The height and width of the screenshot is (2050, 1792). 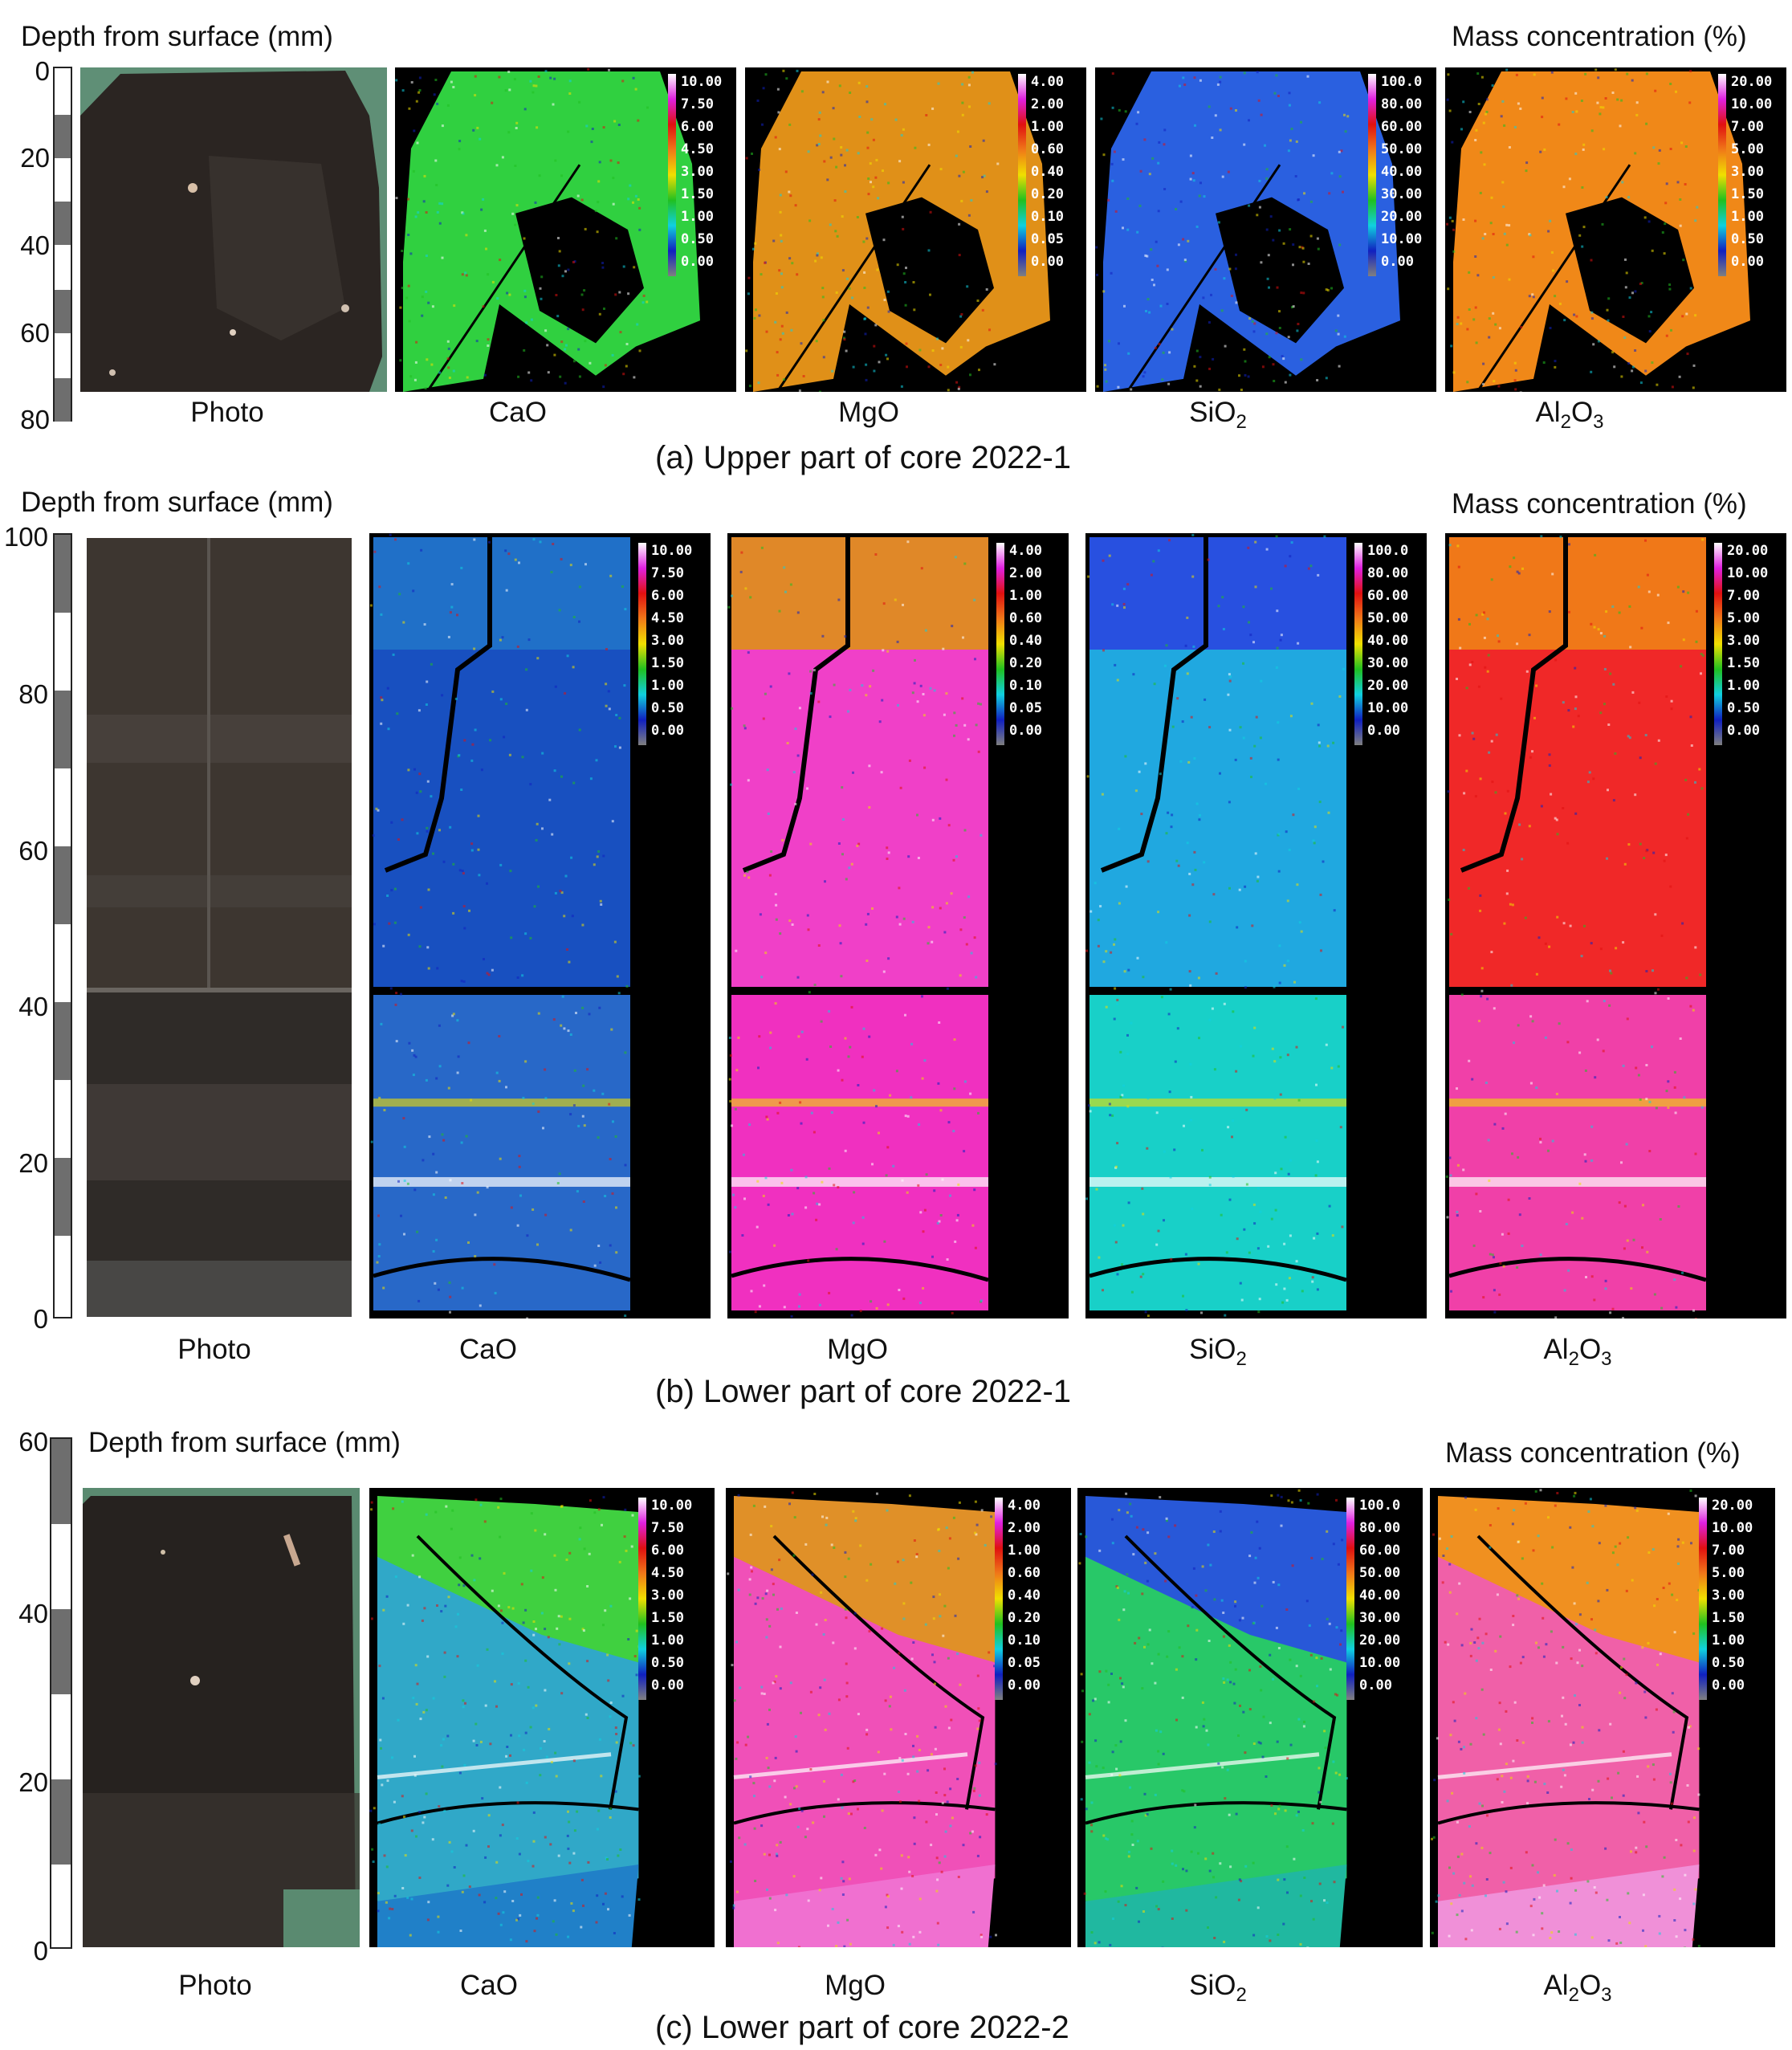 I want to click on core-photo-b, so click(x=219, y=927).